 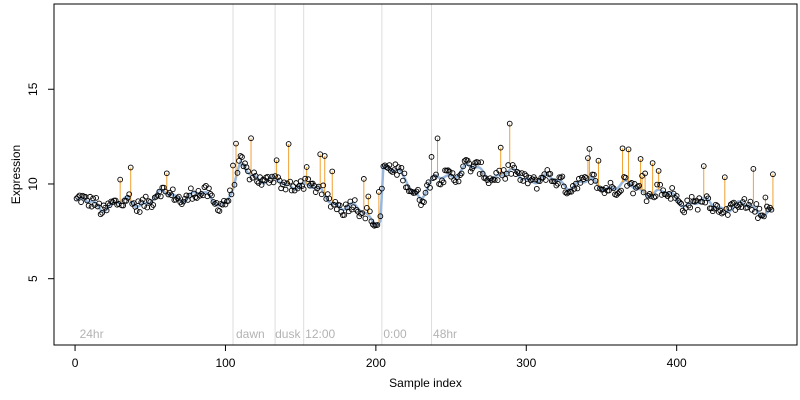 I want to click on time-annotations: 24hr dawn dusk 12:00 0:00 48hr, so click(x=268, y=334).